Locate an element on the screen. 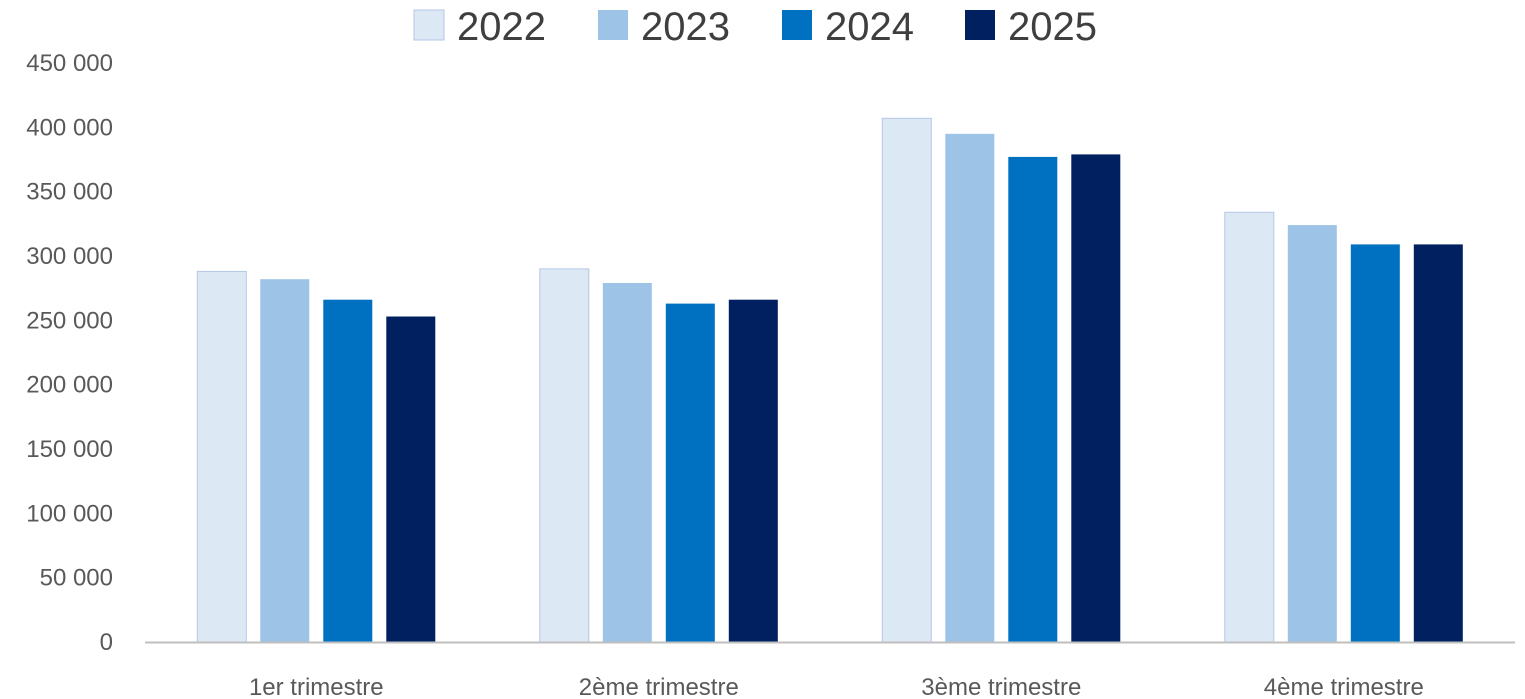  y-tick-label: 350 000 is located at coordinates (69, 192).